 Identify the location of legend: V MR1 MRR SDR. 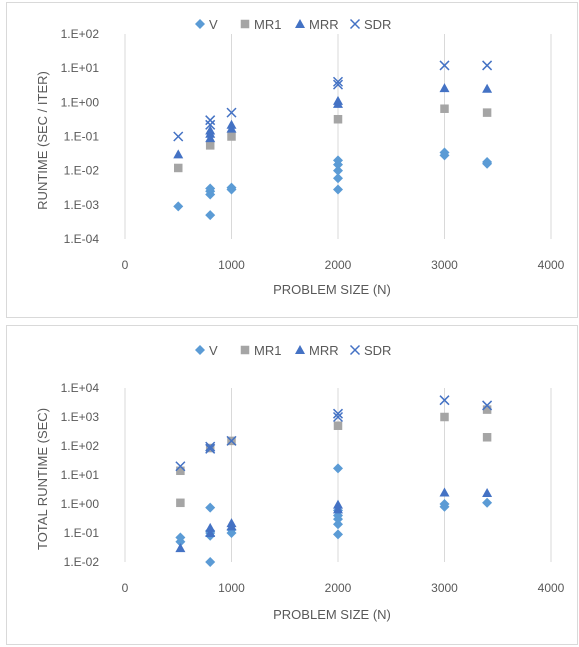
(293, 24).